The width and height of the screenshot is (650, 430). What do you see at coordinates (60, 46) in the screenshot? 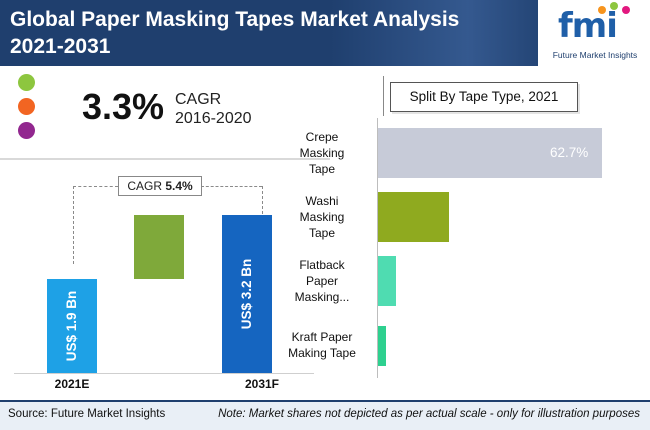
I see `title-line-2: 2021-2031` at bounding box center [60, 46].